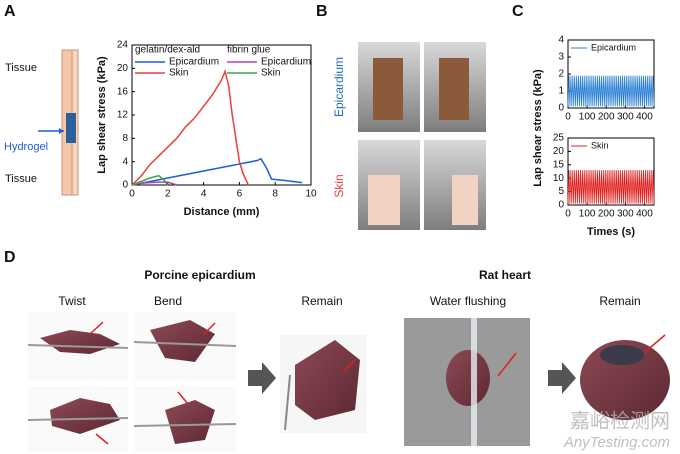 The width and height of the screenshot is (680, 454). Describe the element at coordinates (616, 442) in the screenshot. I see `watermark: AnyTesting.com` at that location.